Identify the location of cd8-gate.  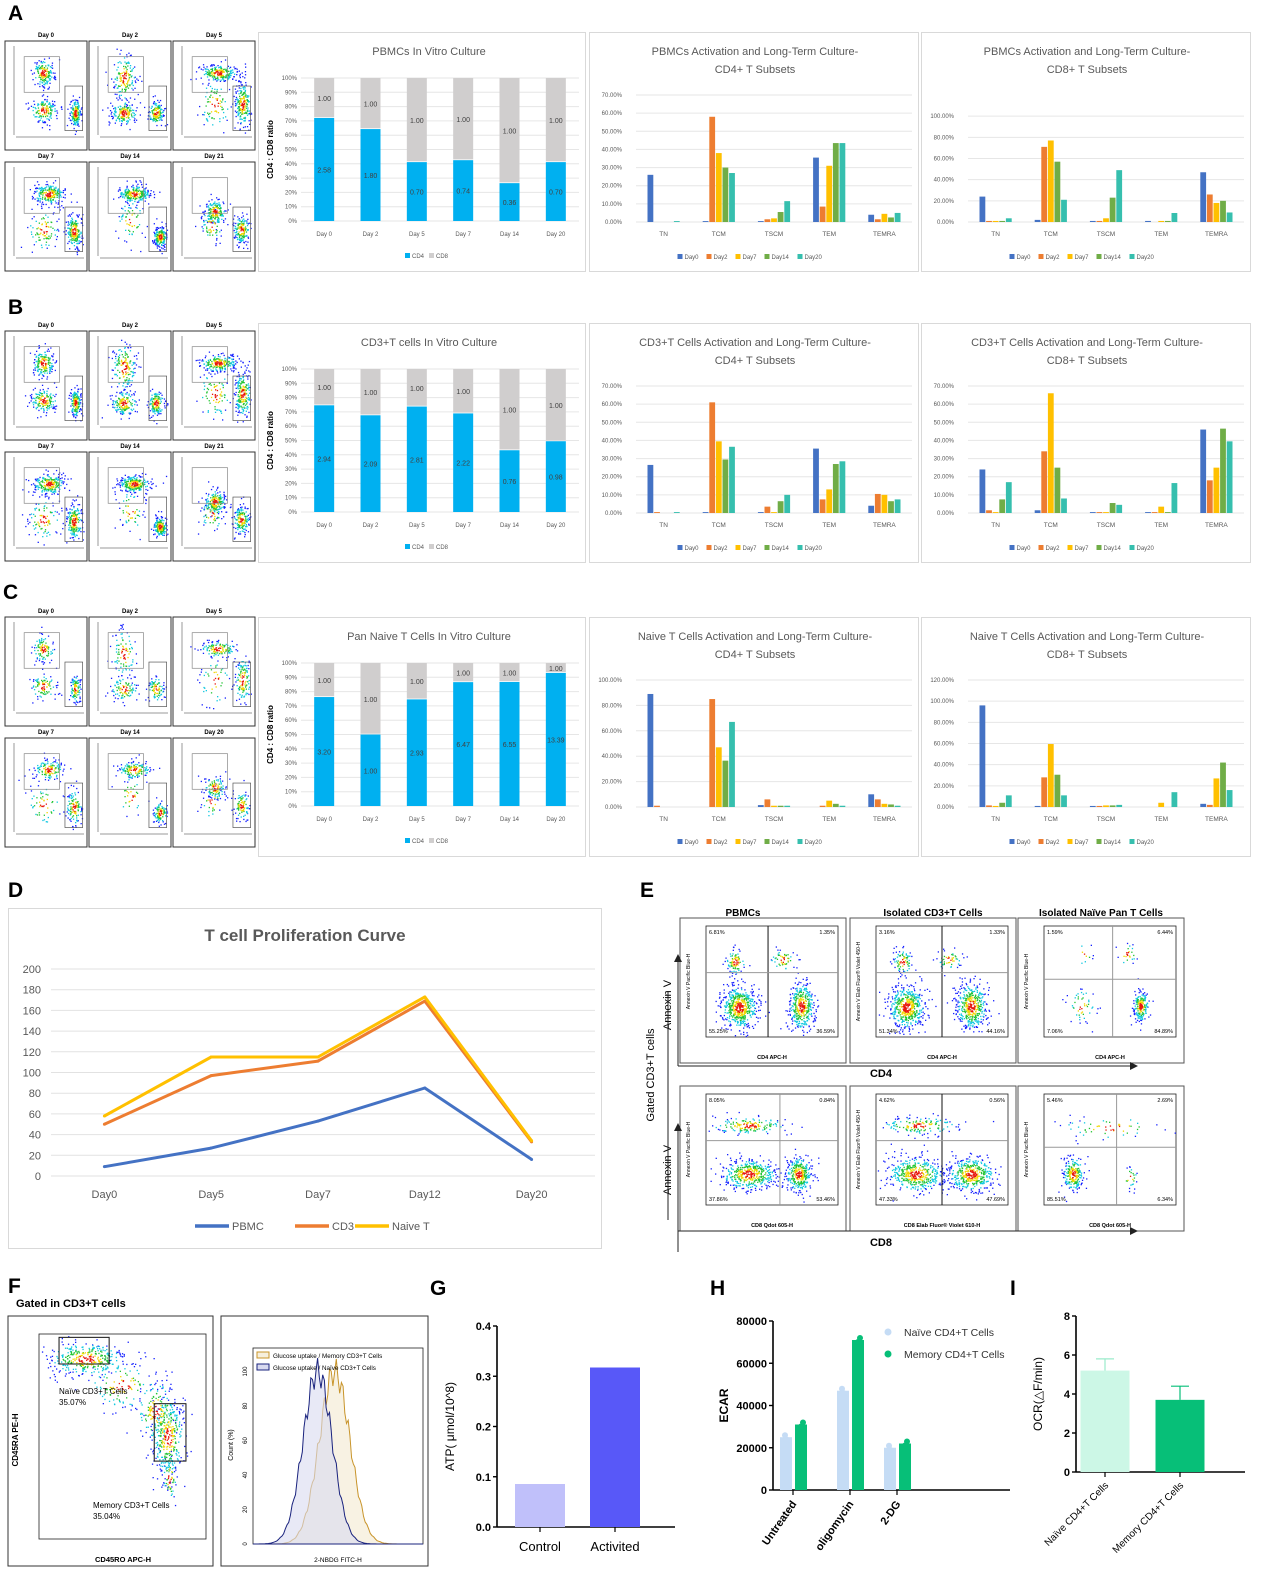
(125, 195).